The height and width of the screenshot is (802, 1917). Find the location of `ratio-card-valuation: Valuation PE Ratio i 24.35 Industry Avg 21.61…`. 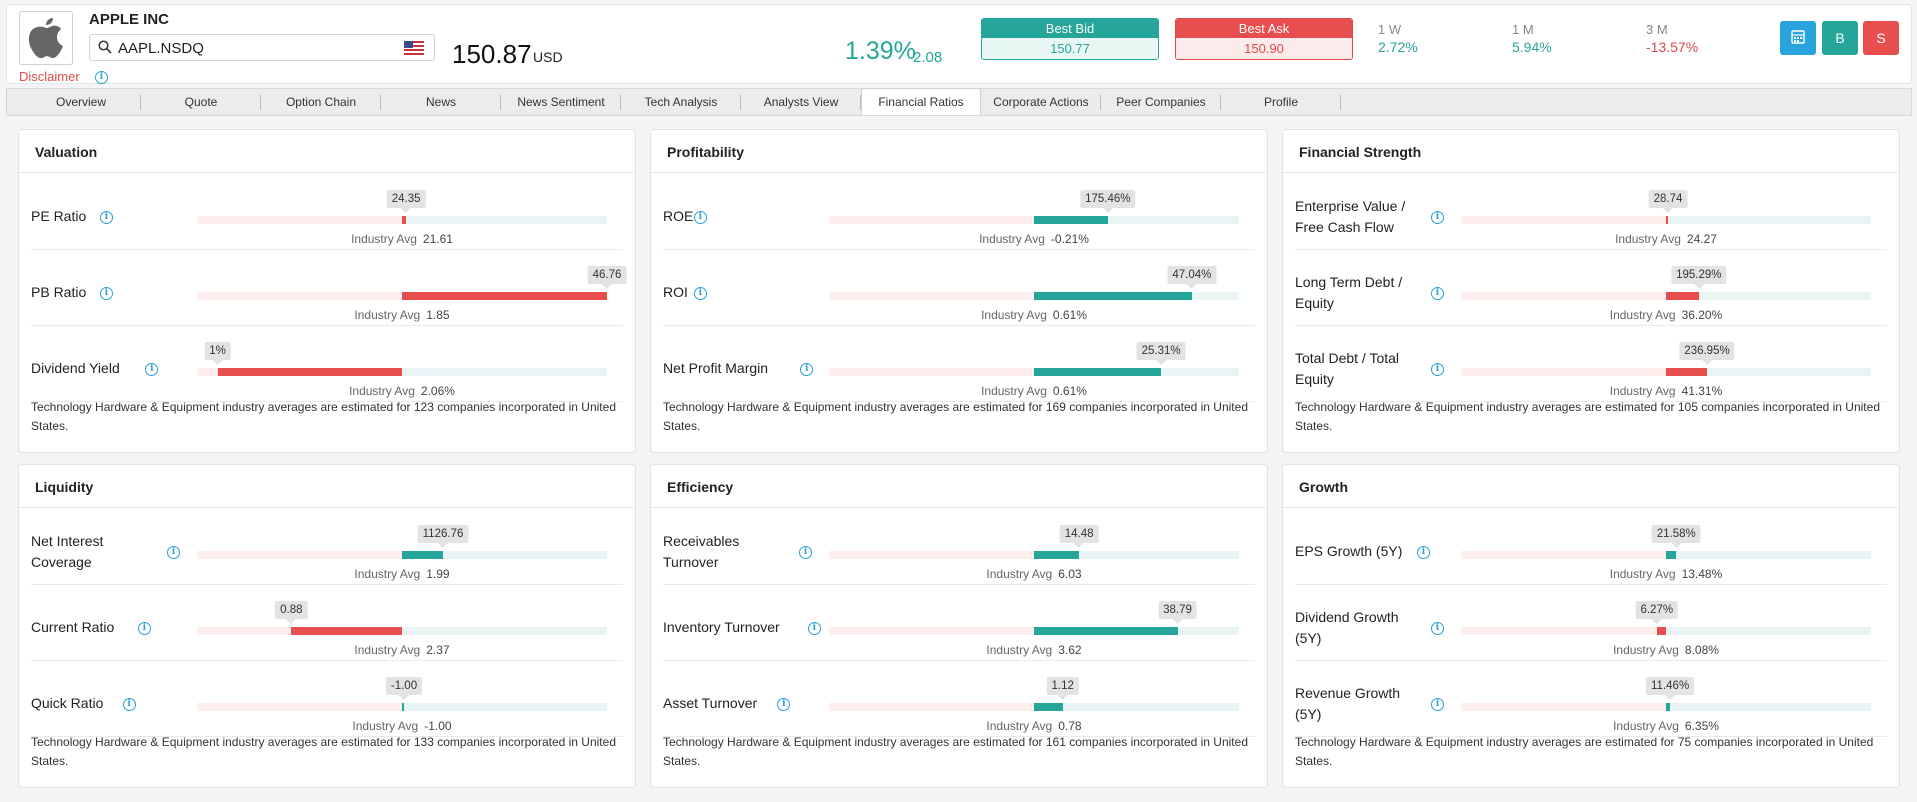

ratio-card-valuation: Valuation PE Ratio i 24.35 Industry Avg 21.61… is located at coordinates (327, 291).